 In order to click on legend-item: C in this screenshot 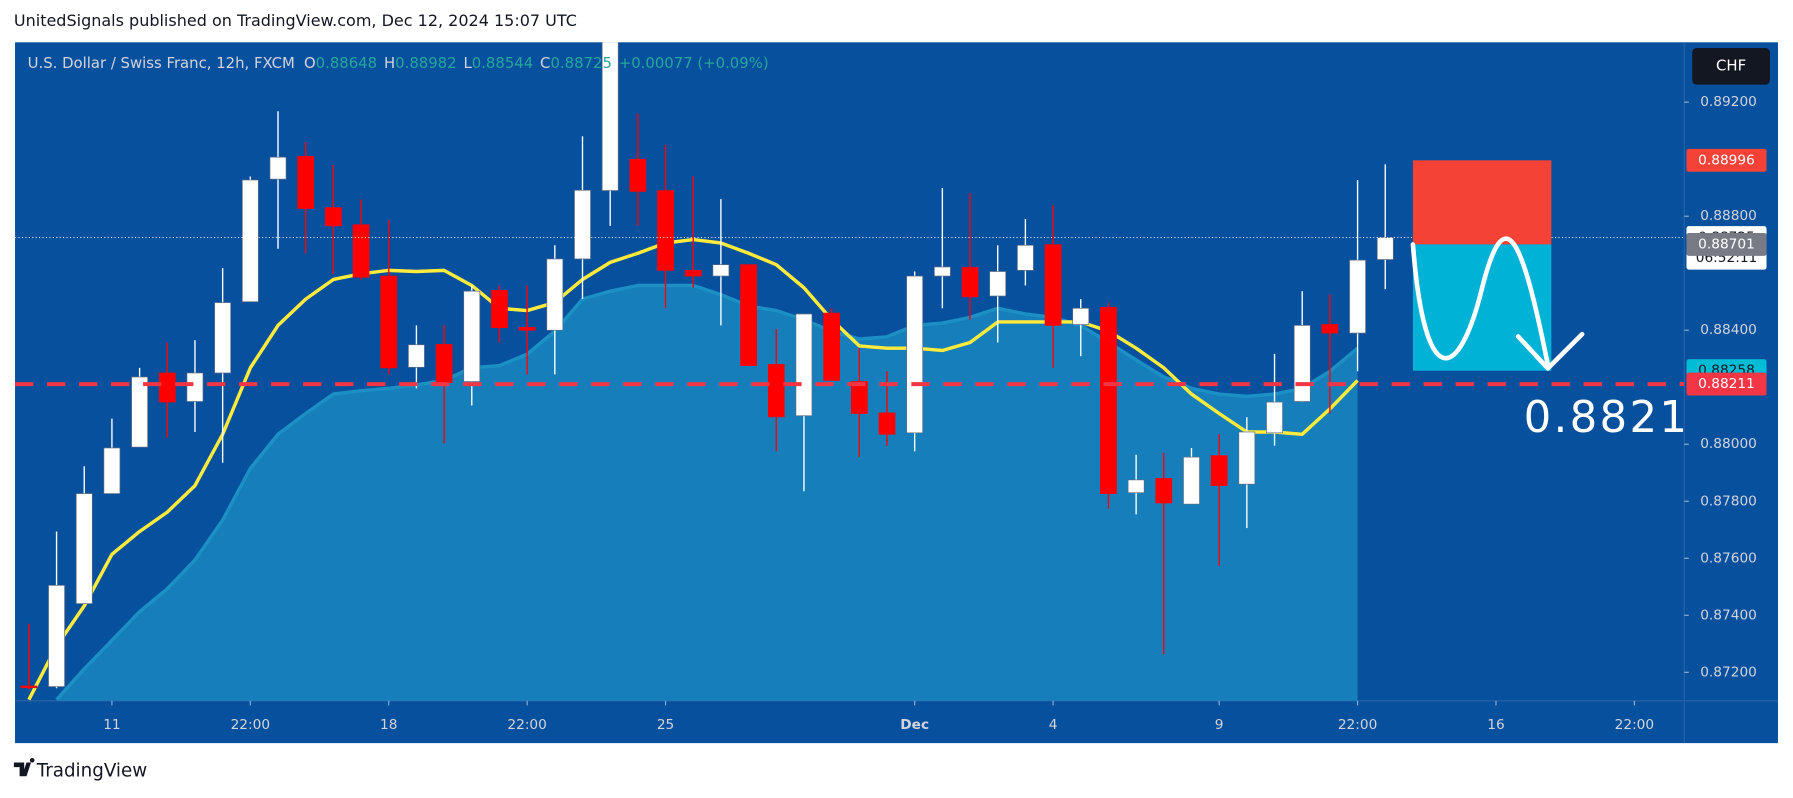, I will do `click(545, 63)`.